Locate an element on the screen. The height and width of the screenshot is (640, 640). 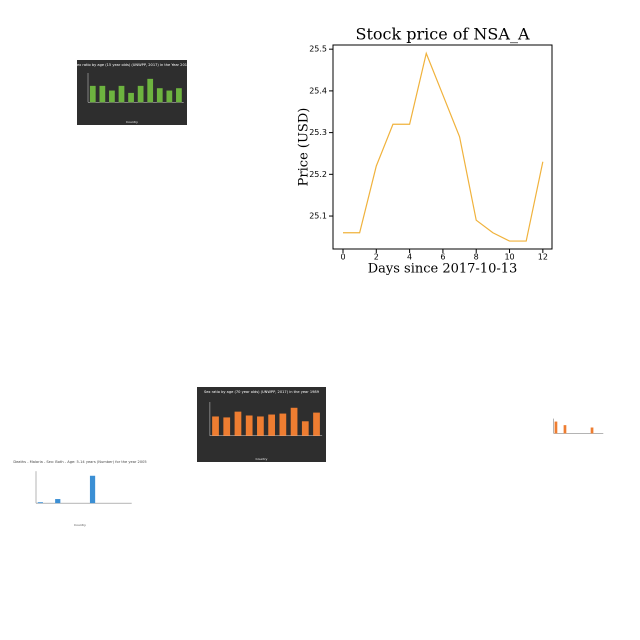
x-tick-label: 0 is located at coordinates (342, 257).